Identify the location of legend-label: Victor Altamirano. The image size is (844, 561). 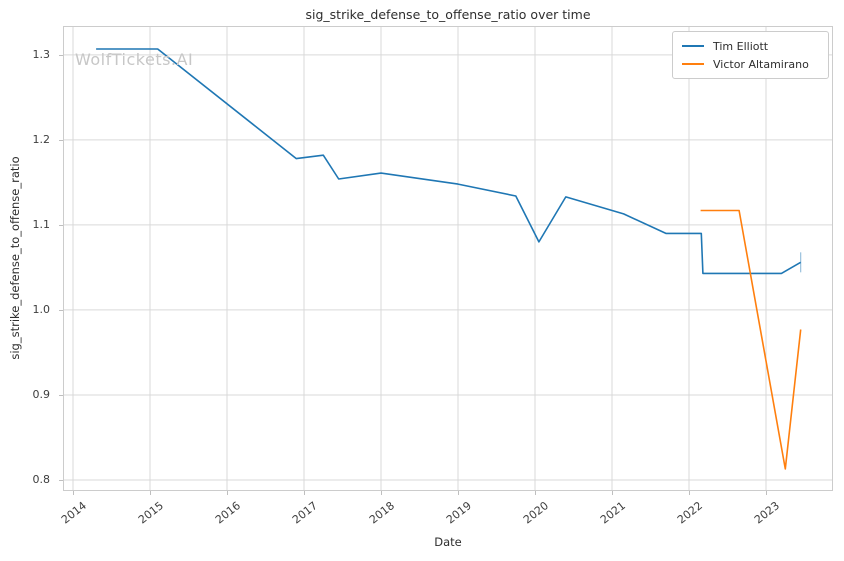
(761, 64).